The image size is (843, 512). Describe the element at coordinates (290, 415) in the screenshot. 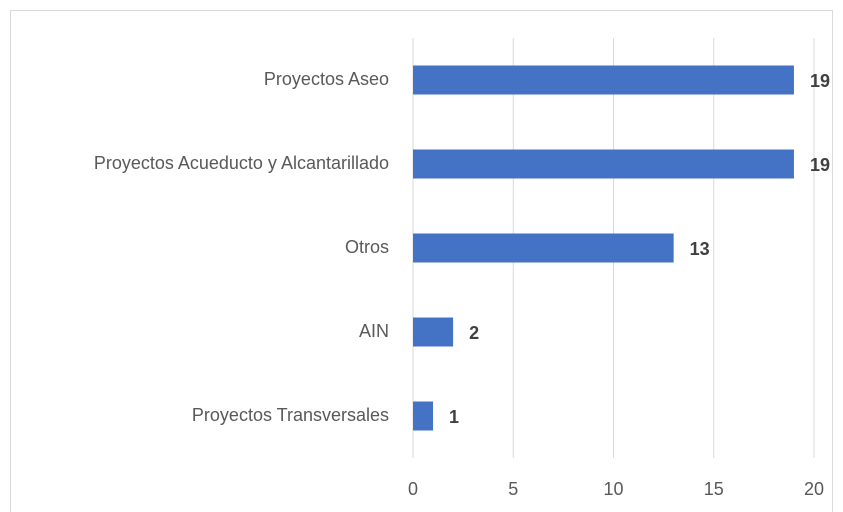

I see `y-tick-label: Proyectos Transversales` at that location.